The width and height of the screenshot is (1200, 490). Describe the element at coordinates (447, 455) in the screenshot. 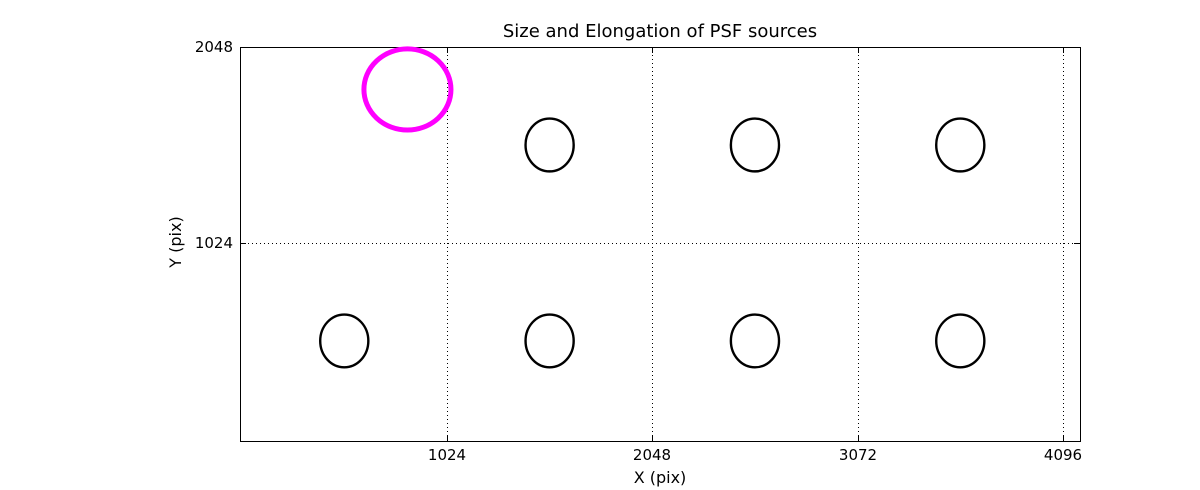

I see `x-tick-label: 1024` at that location.